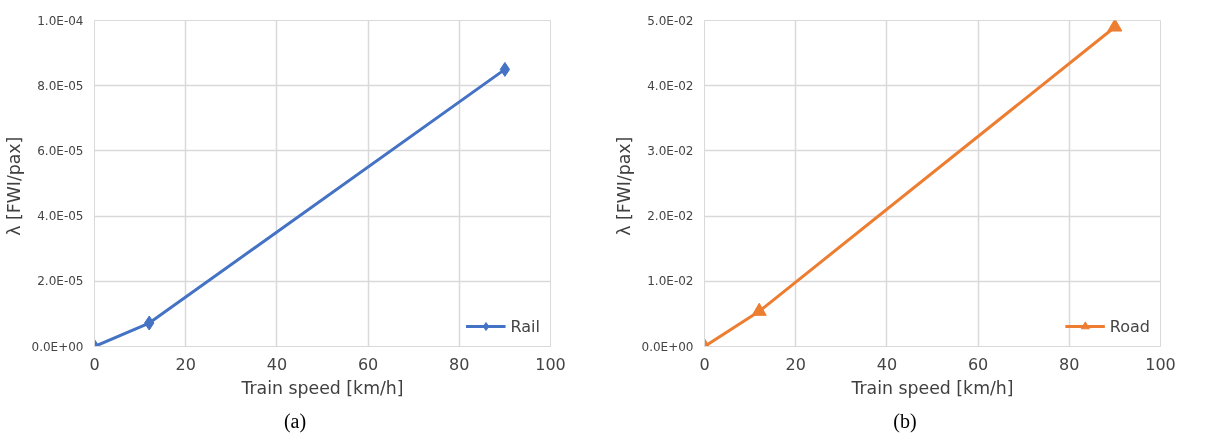  Describe the element at coordinates (60, 20) in the screenshot. I see `y-tick-label: 1.0E-04` at that location.